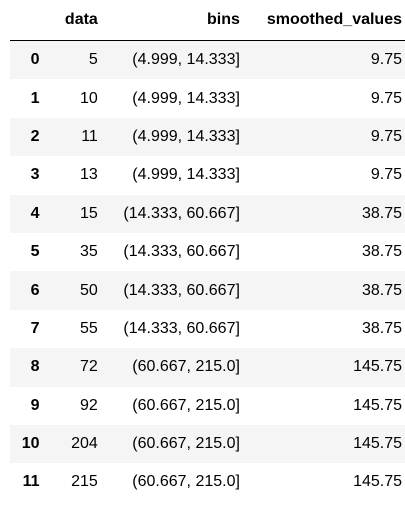 This screenshot has width=405, height=506. I want to click on row-index: 10, so click(30, 444).